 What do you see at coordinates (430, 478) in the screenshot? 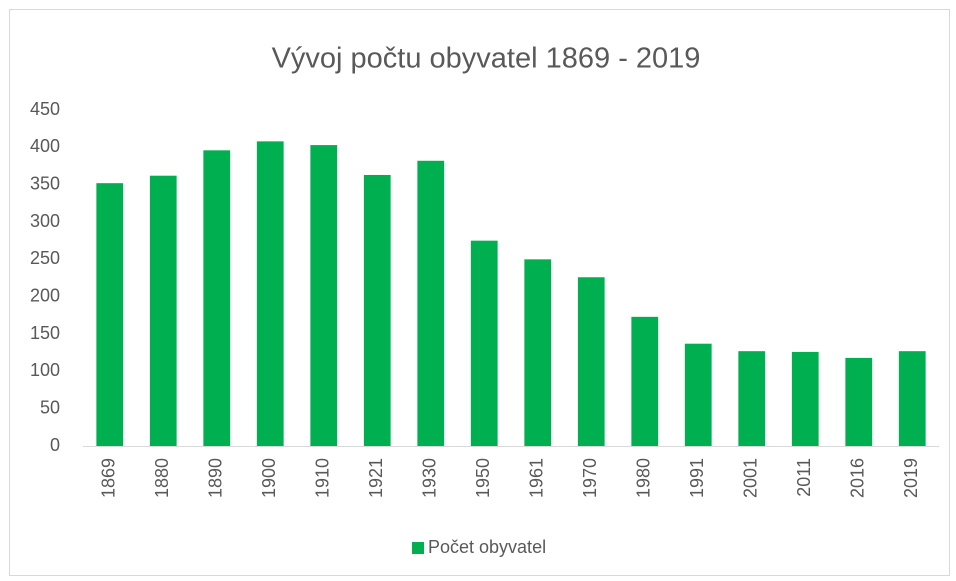
I see `x-tick-label: 1930` at bounding box center [430, 478].